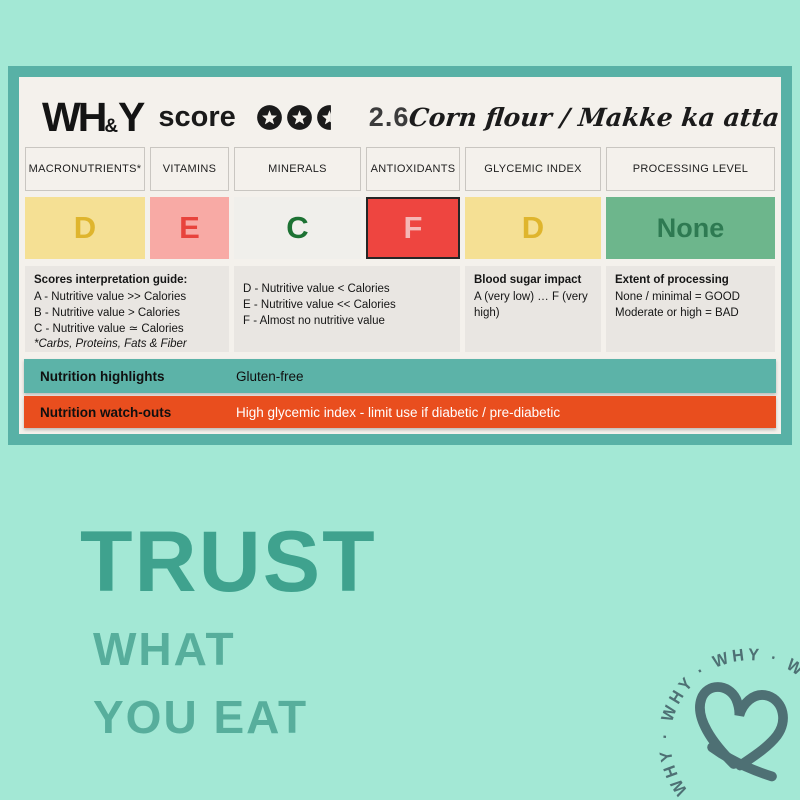  What do you see at coordinates (110, 344) in the screenshot?
I see `guide-footnote: *Carbs, Proteins, Fats & Fiber` at bounding box center [110, 344].